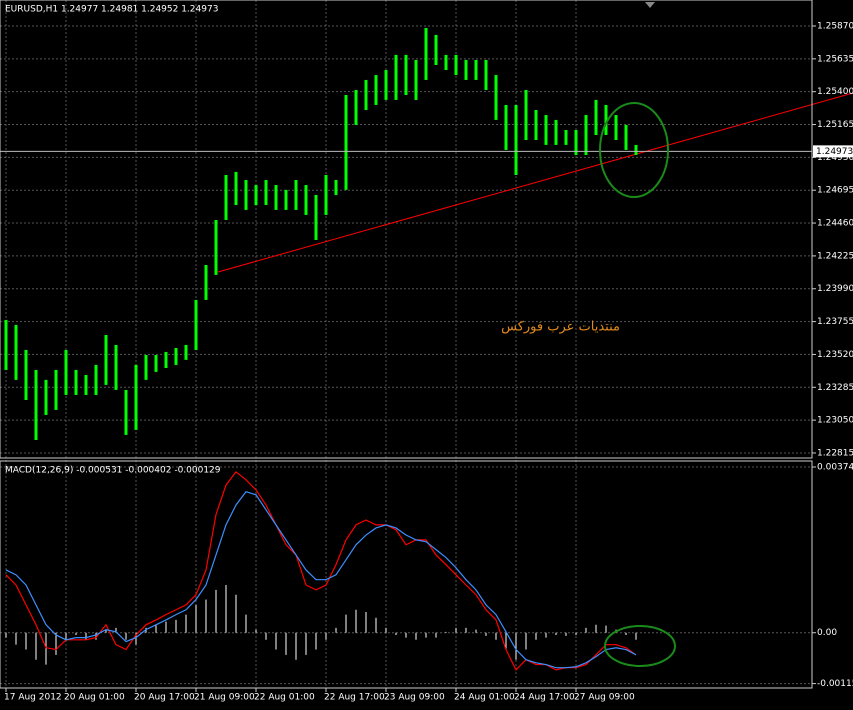  What do you see at coordinates (484, 698) in the screenshot?
I see `x-tick-label: 24 Aug 01:00` at bounding box center [484, 698].